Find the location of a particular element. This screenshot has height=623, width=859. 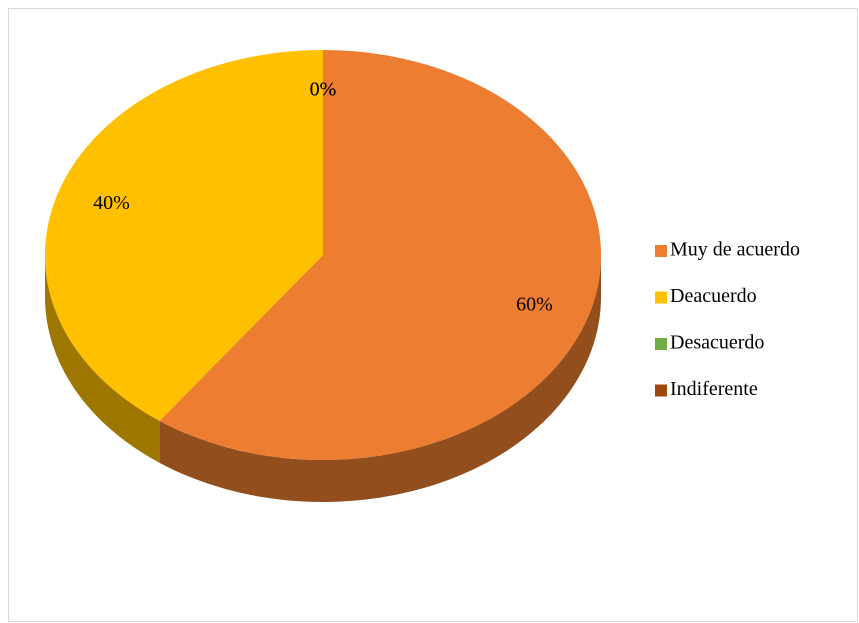

data-label: 60% is located at coordinates (534, 304).